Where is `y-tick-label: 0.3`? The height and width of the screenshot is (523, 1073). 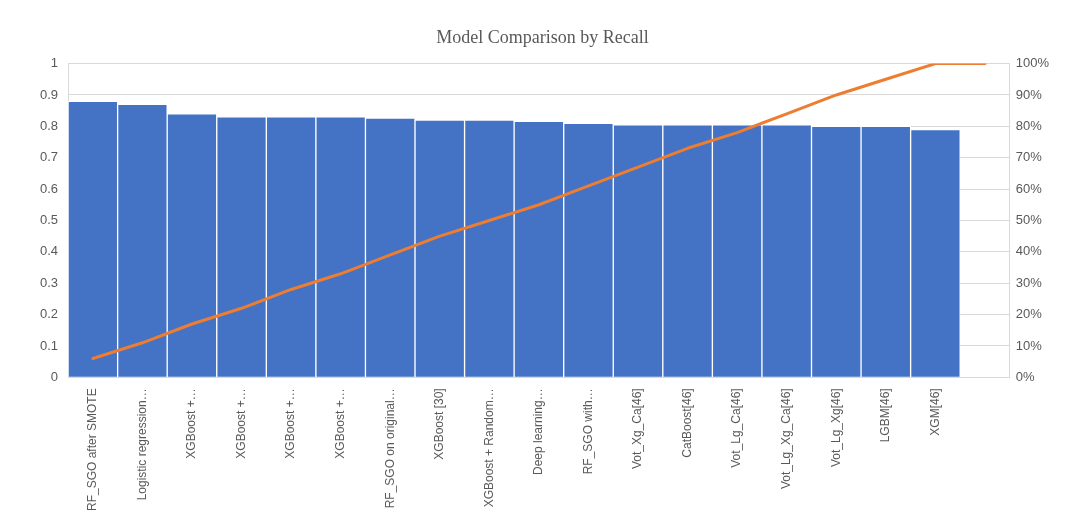 y-tick-label: 0.3 is located at coordinates (49, 282).